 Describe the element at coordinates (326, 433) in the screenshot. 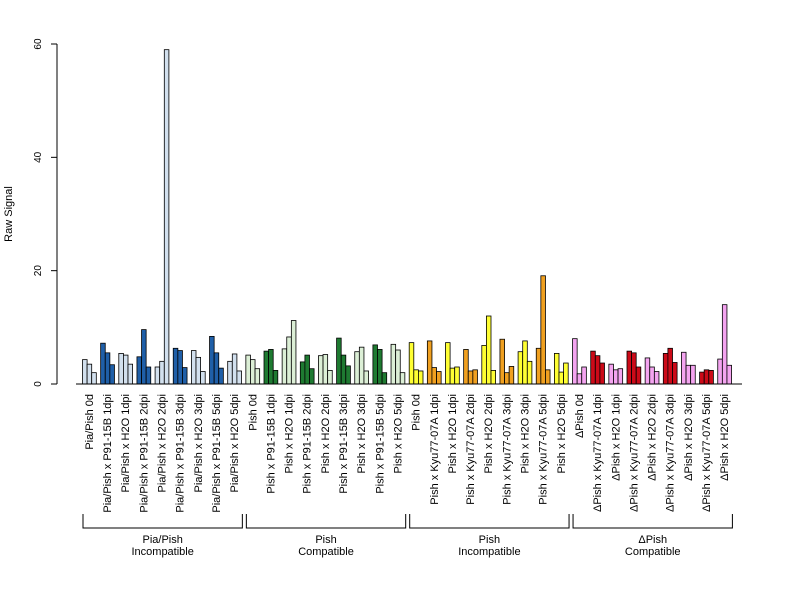

I see `category-label: Pish x H2O 2dpi` at that location.